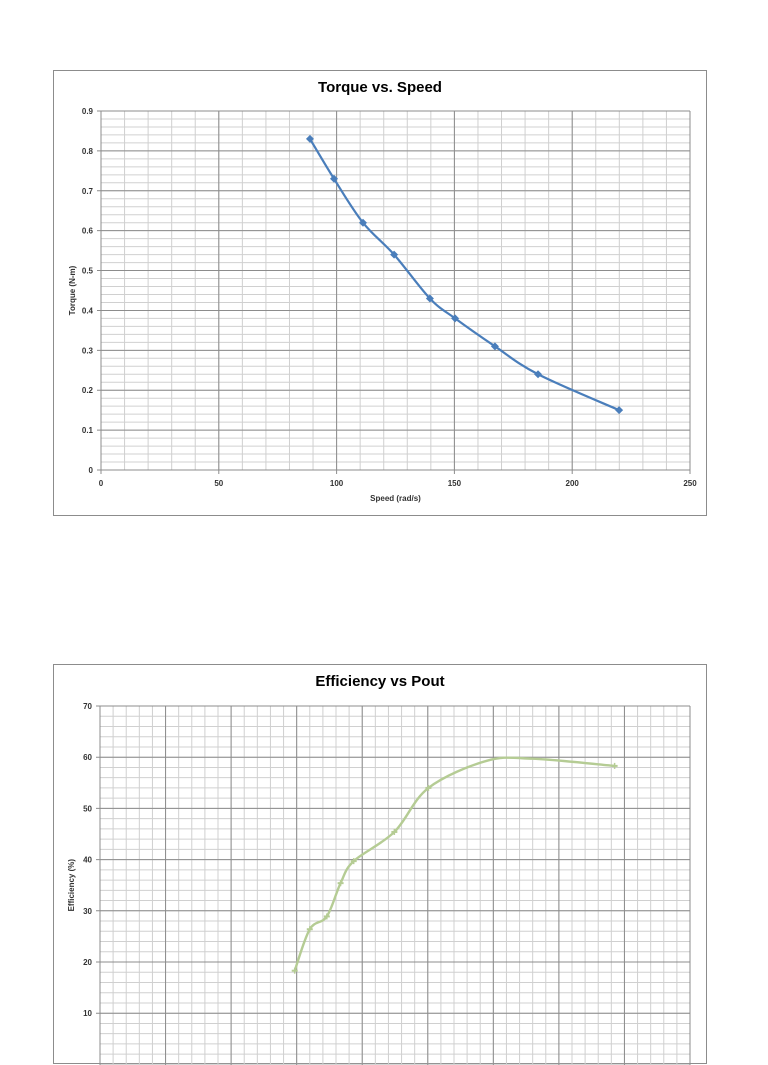  Describe the element at coordinates (88, 350) in the screenshot. I see `svg-text: 0.3` at that location.